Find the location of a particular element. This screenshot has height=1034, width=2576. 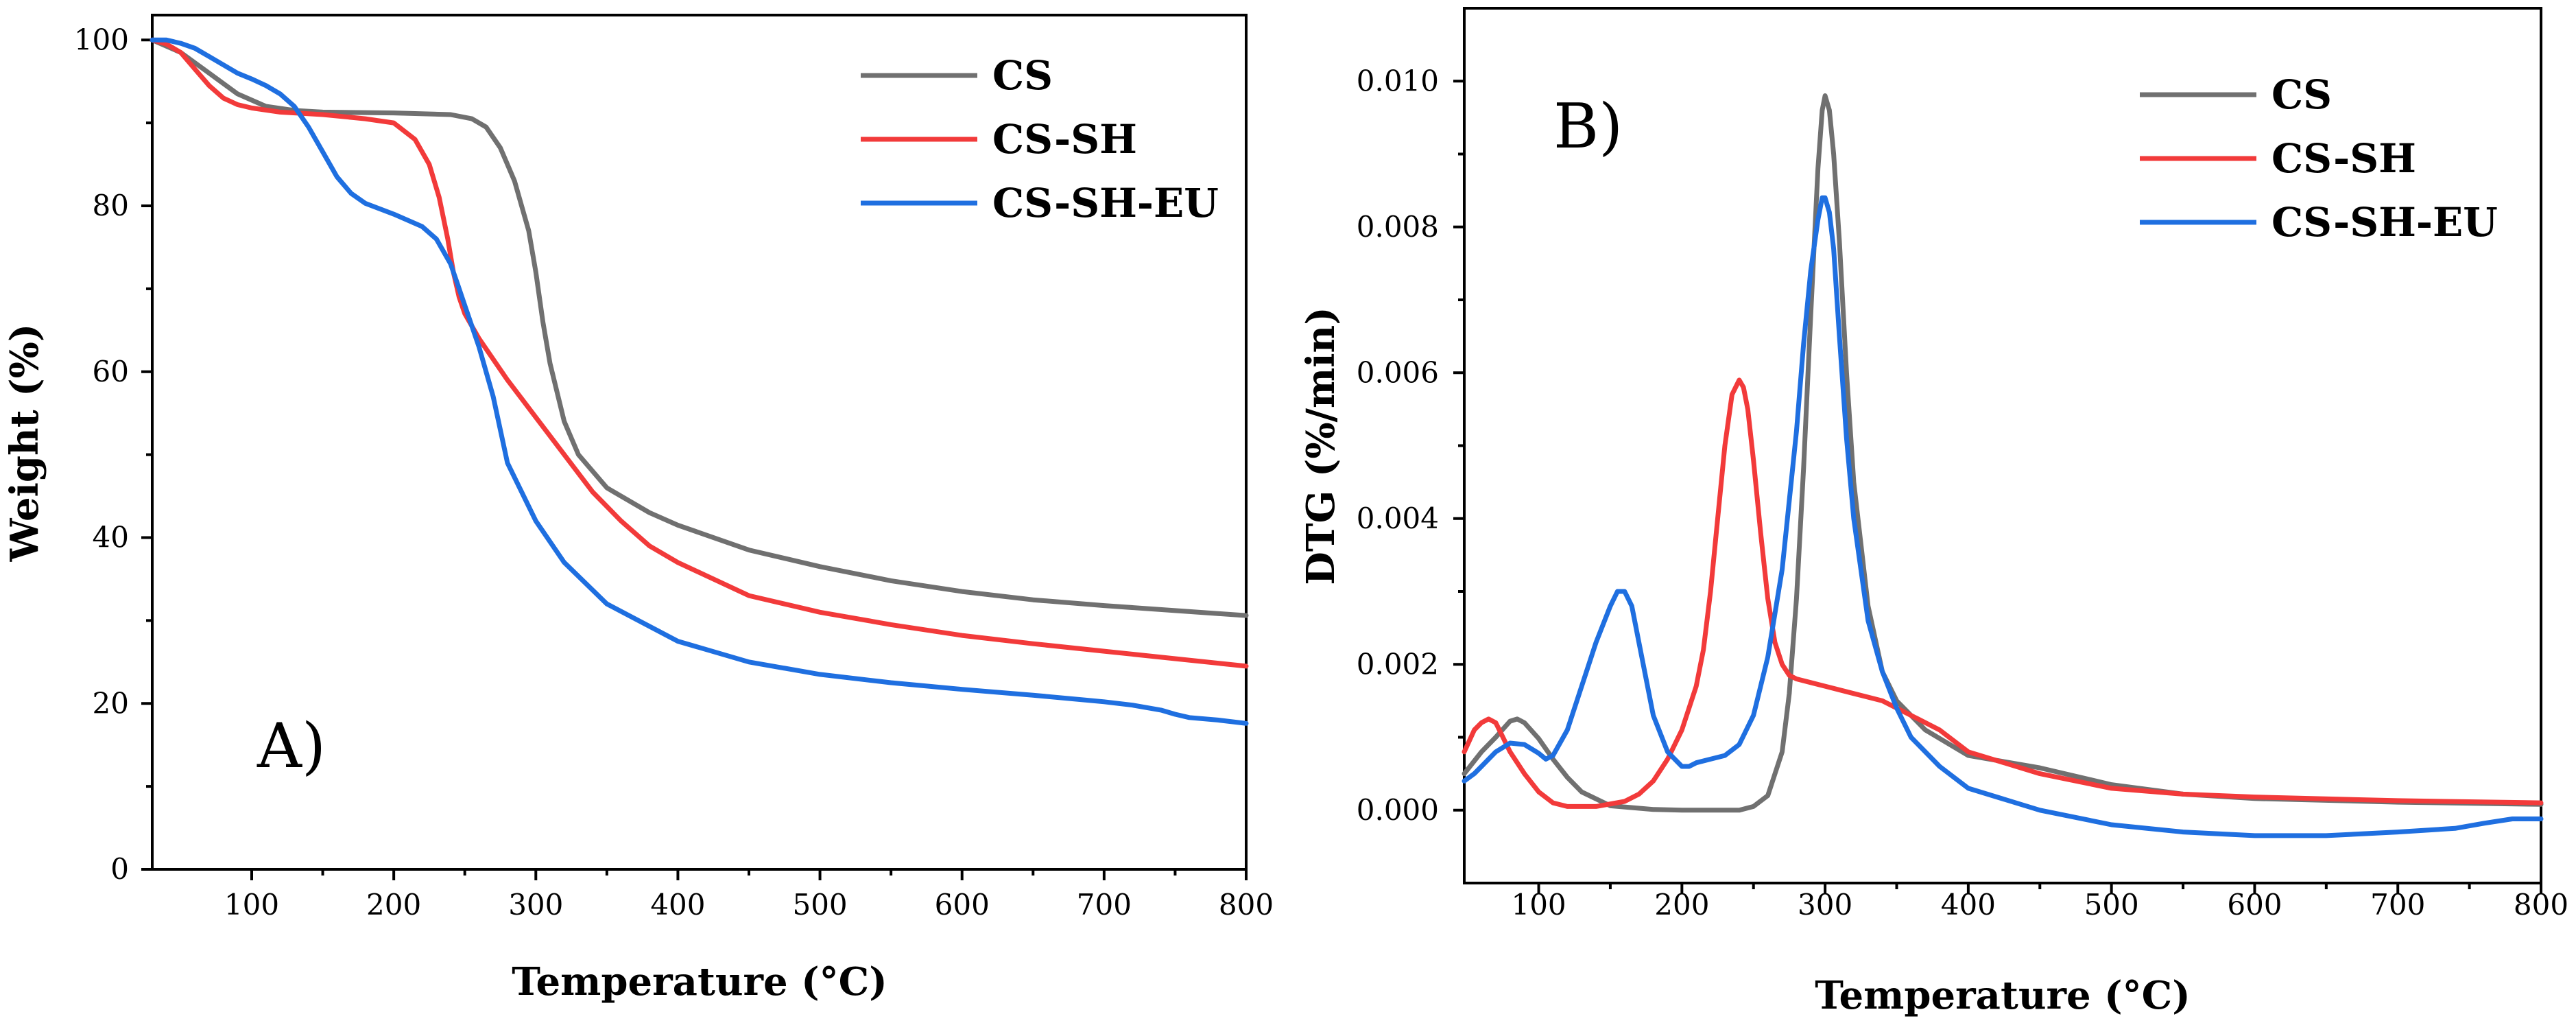

y-tick-label: 0.000 is located at coordinates (1398, 810).